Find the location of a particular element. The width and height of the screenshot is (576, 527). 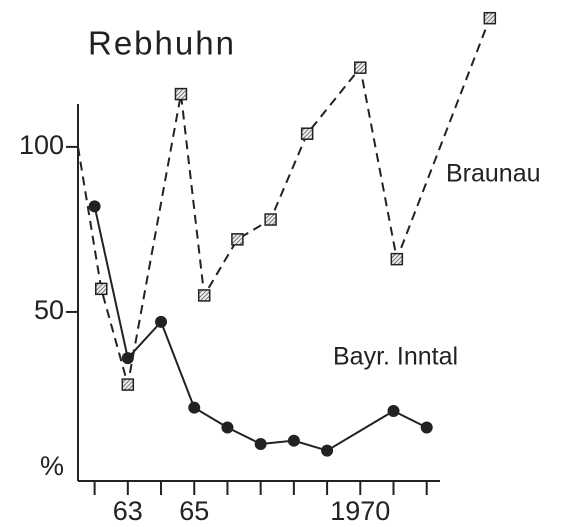

y-tick-label: 50 is located at coordinates (49, 310).